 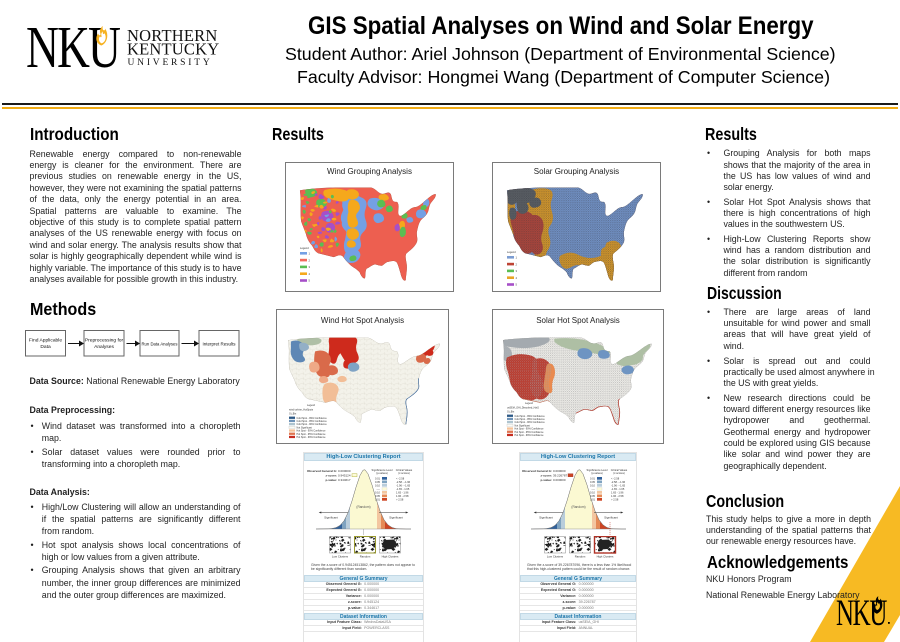 I want to click on svg-text: Find Applicable, so click(x=45, y=341).